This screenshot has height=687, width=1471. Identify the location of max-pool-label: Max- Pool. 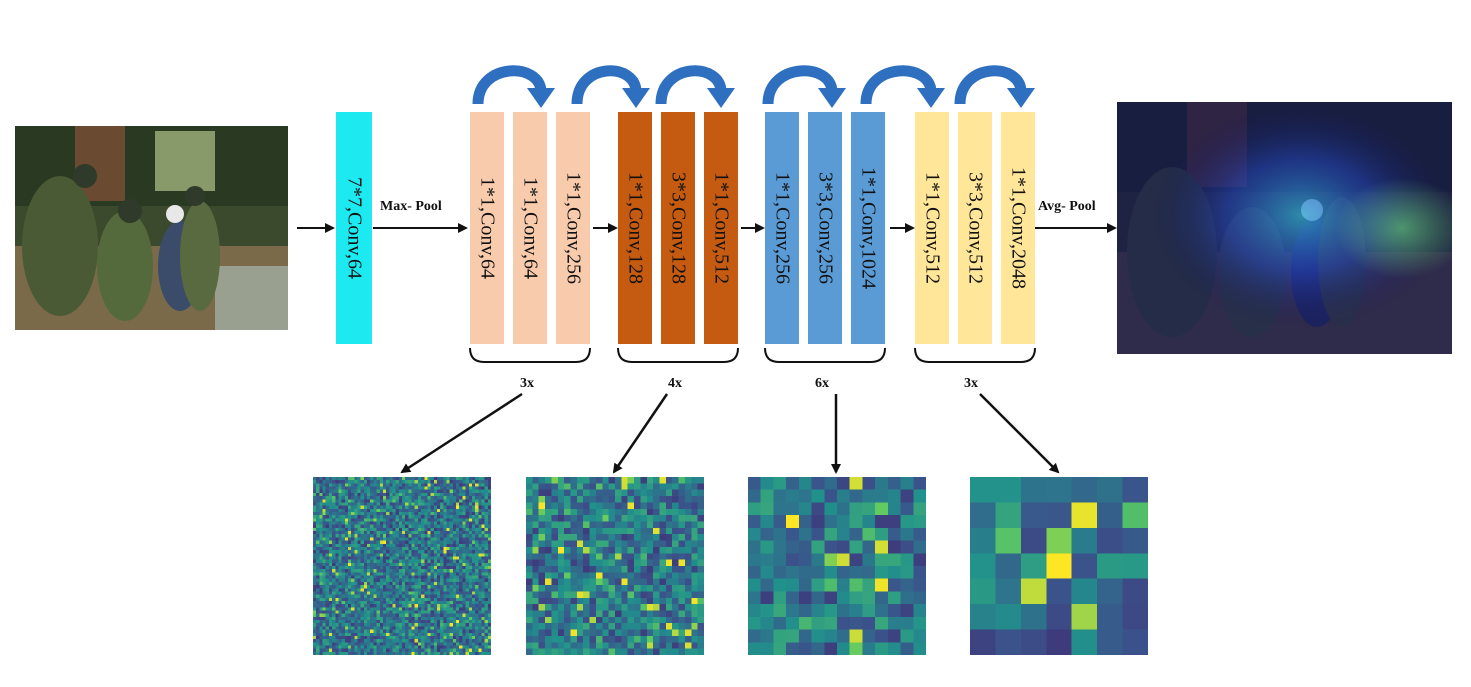
(411, 206).